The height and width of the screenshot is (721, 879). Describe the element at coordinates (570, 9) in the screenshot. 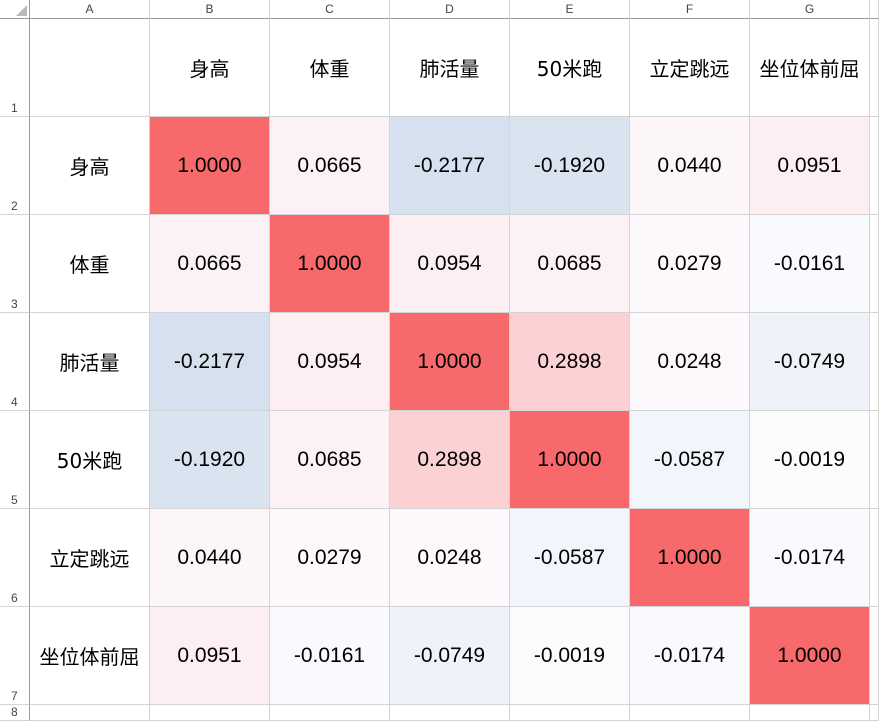

I see `column-header-e: E` at that location.